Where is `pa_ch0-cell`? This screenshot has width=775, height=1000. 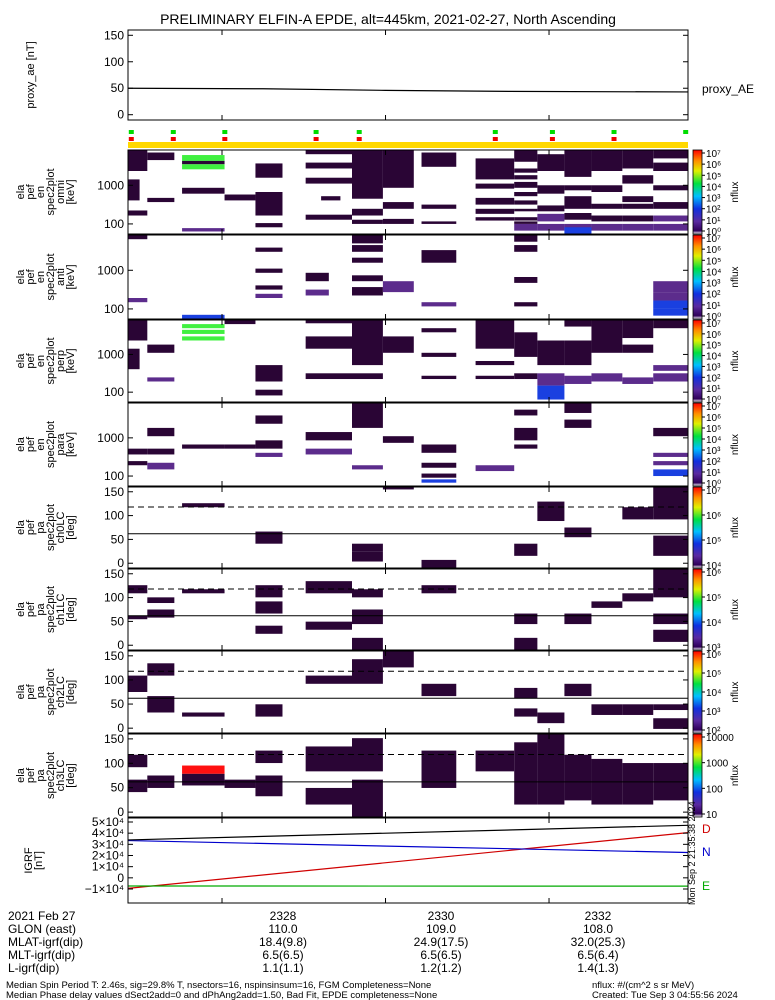
pa_ch0-cell is located at coordinates (367, 547).